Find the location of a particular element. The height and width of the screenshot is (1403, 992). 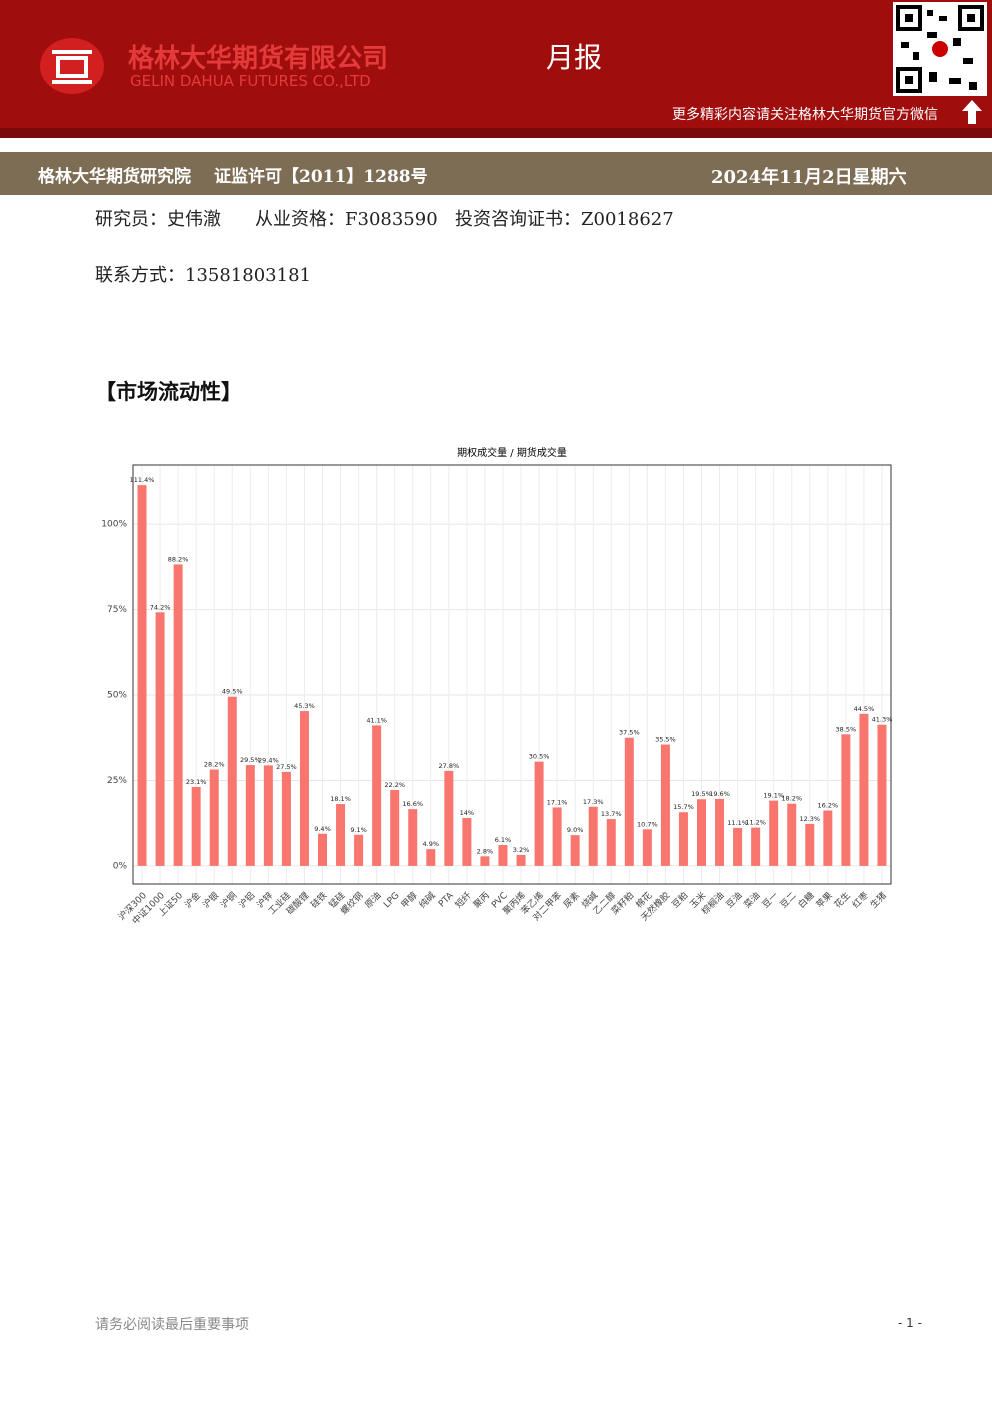

data-label: 16.2% is located at coordinates (828, 806).